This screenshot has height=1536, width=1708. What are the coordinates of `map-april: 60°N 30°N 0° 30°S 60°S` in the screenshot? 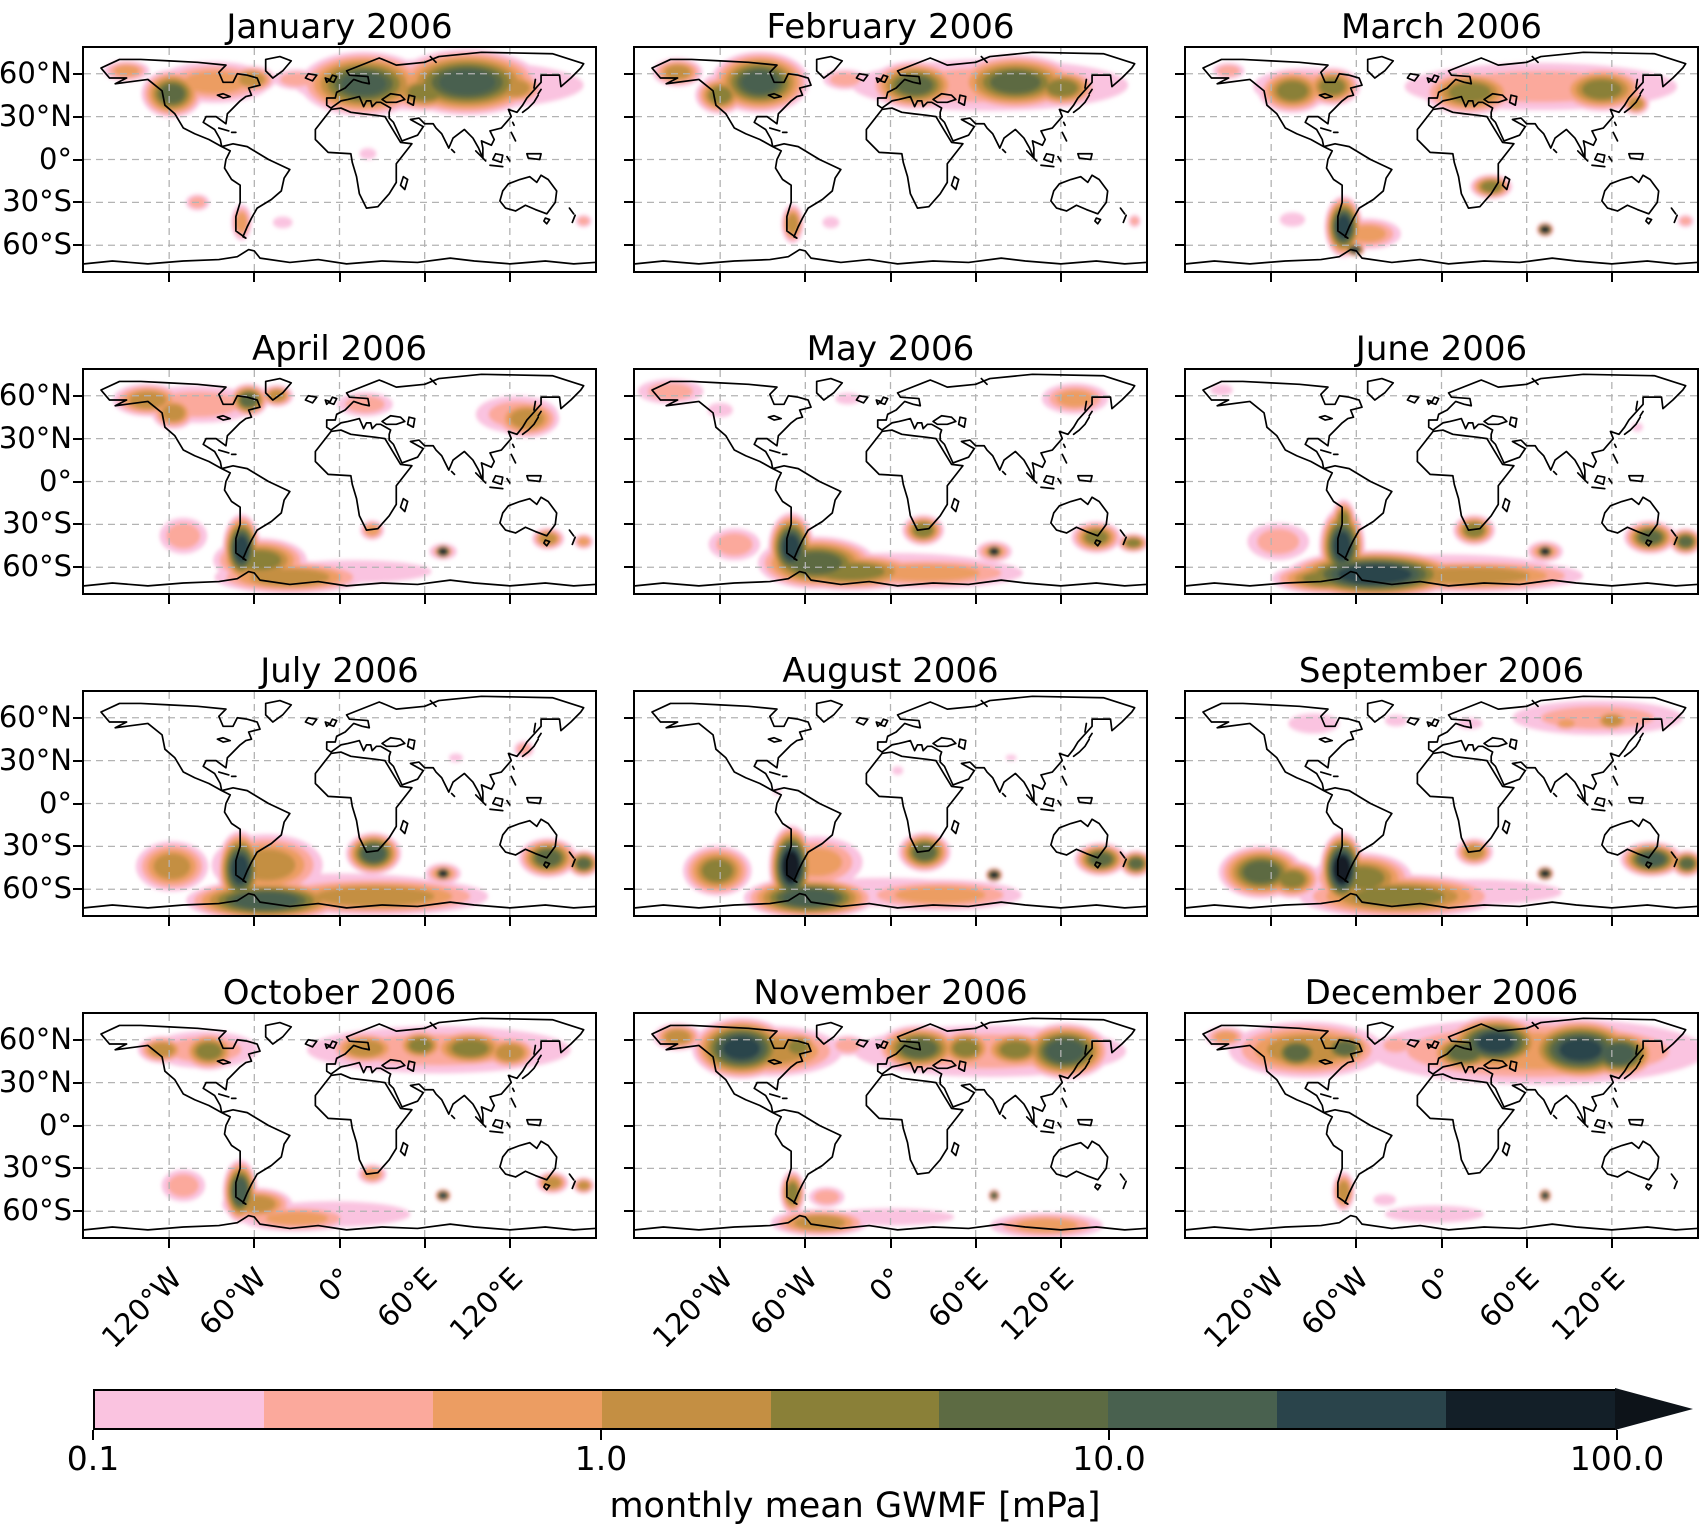 It's located at (298, 486).